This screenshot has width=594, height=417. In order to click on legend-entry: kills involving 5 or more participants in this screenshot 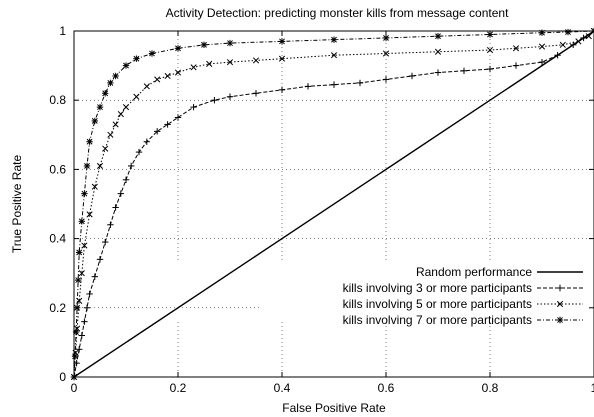, I will do `click(463, 304)`.